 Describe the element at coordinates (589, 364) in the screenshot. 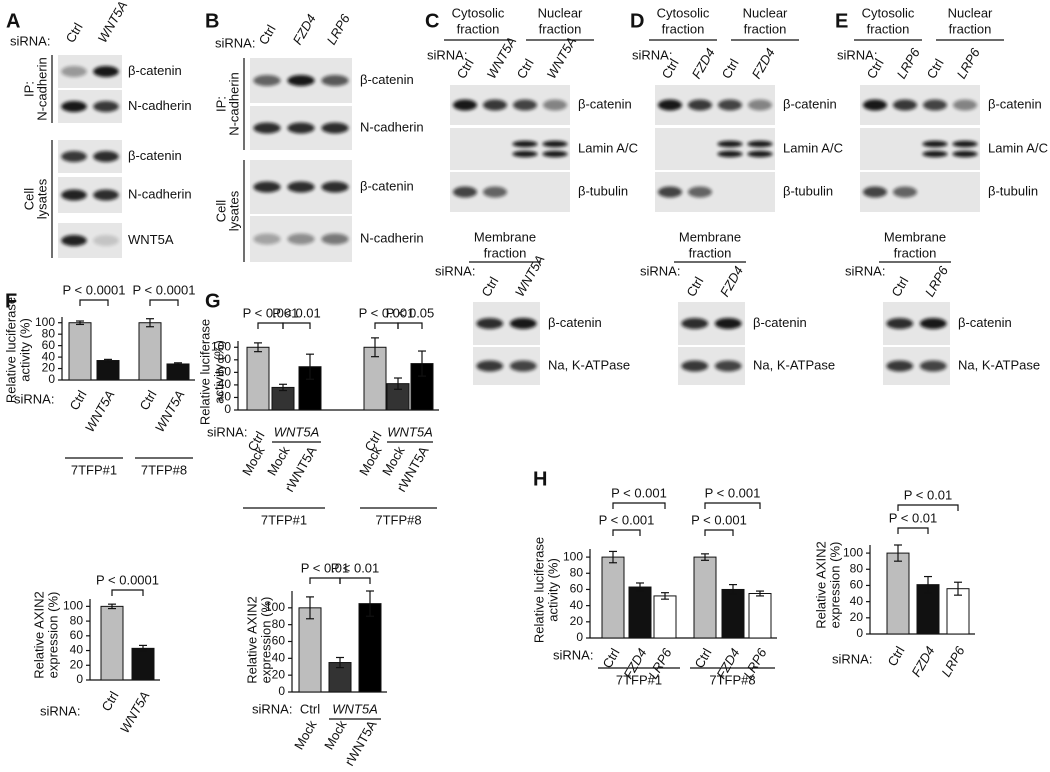

I see `row-label: Na, K-ATPase` at that location.